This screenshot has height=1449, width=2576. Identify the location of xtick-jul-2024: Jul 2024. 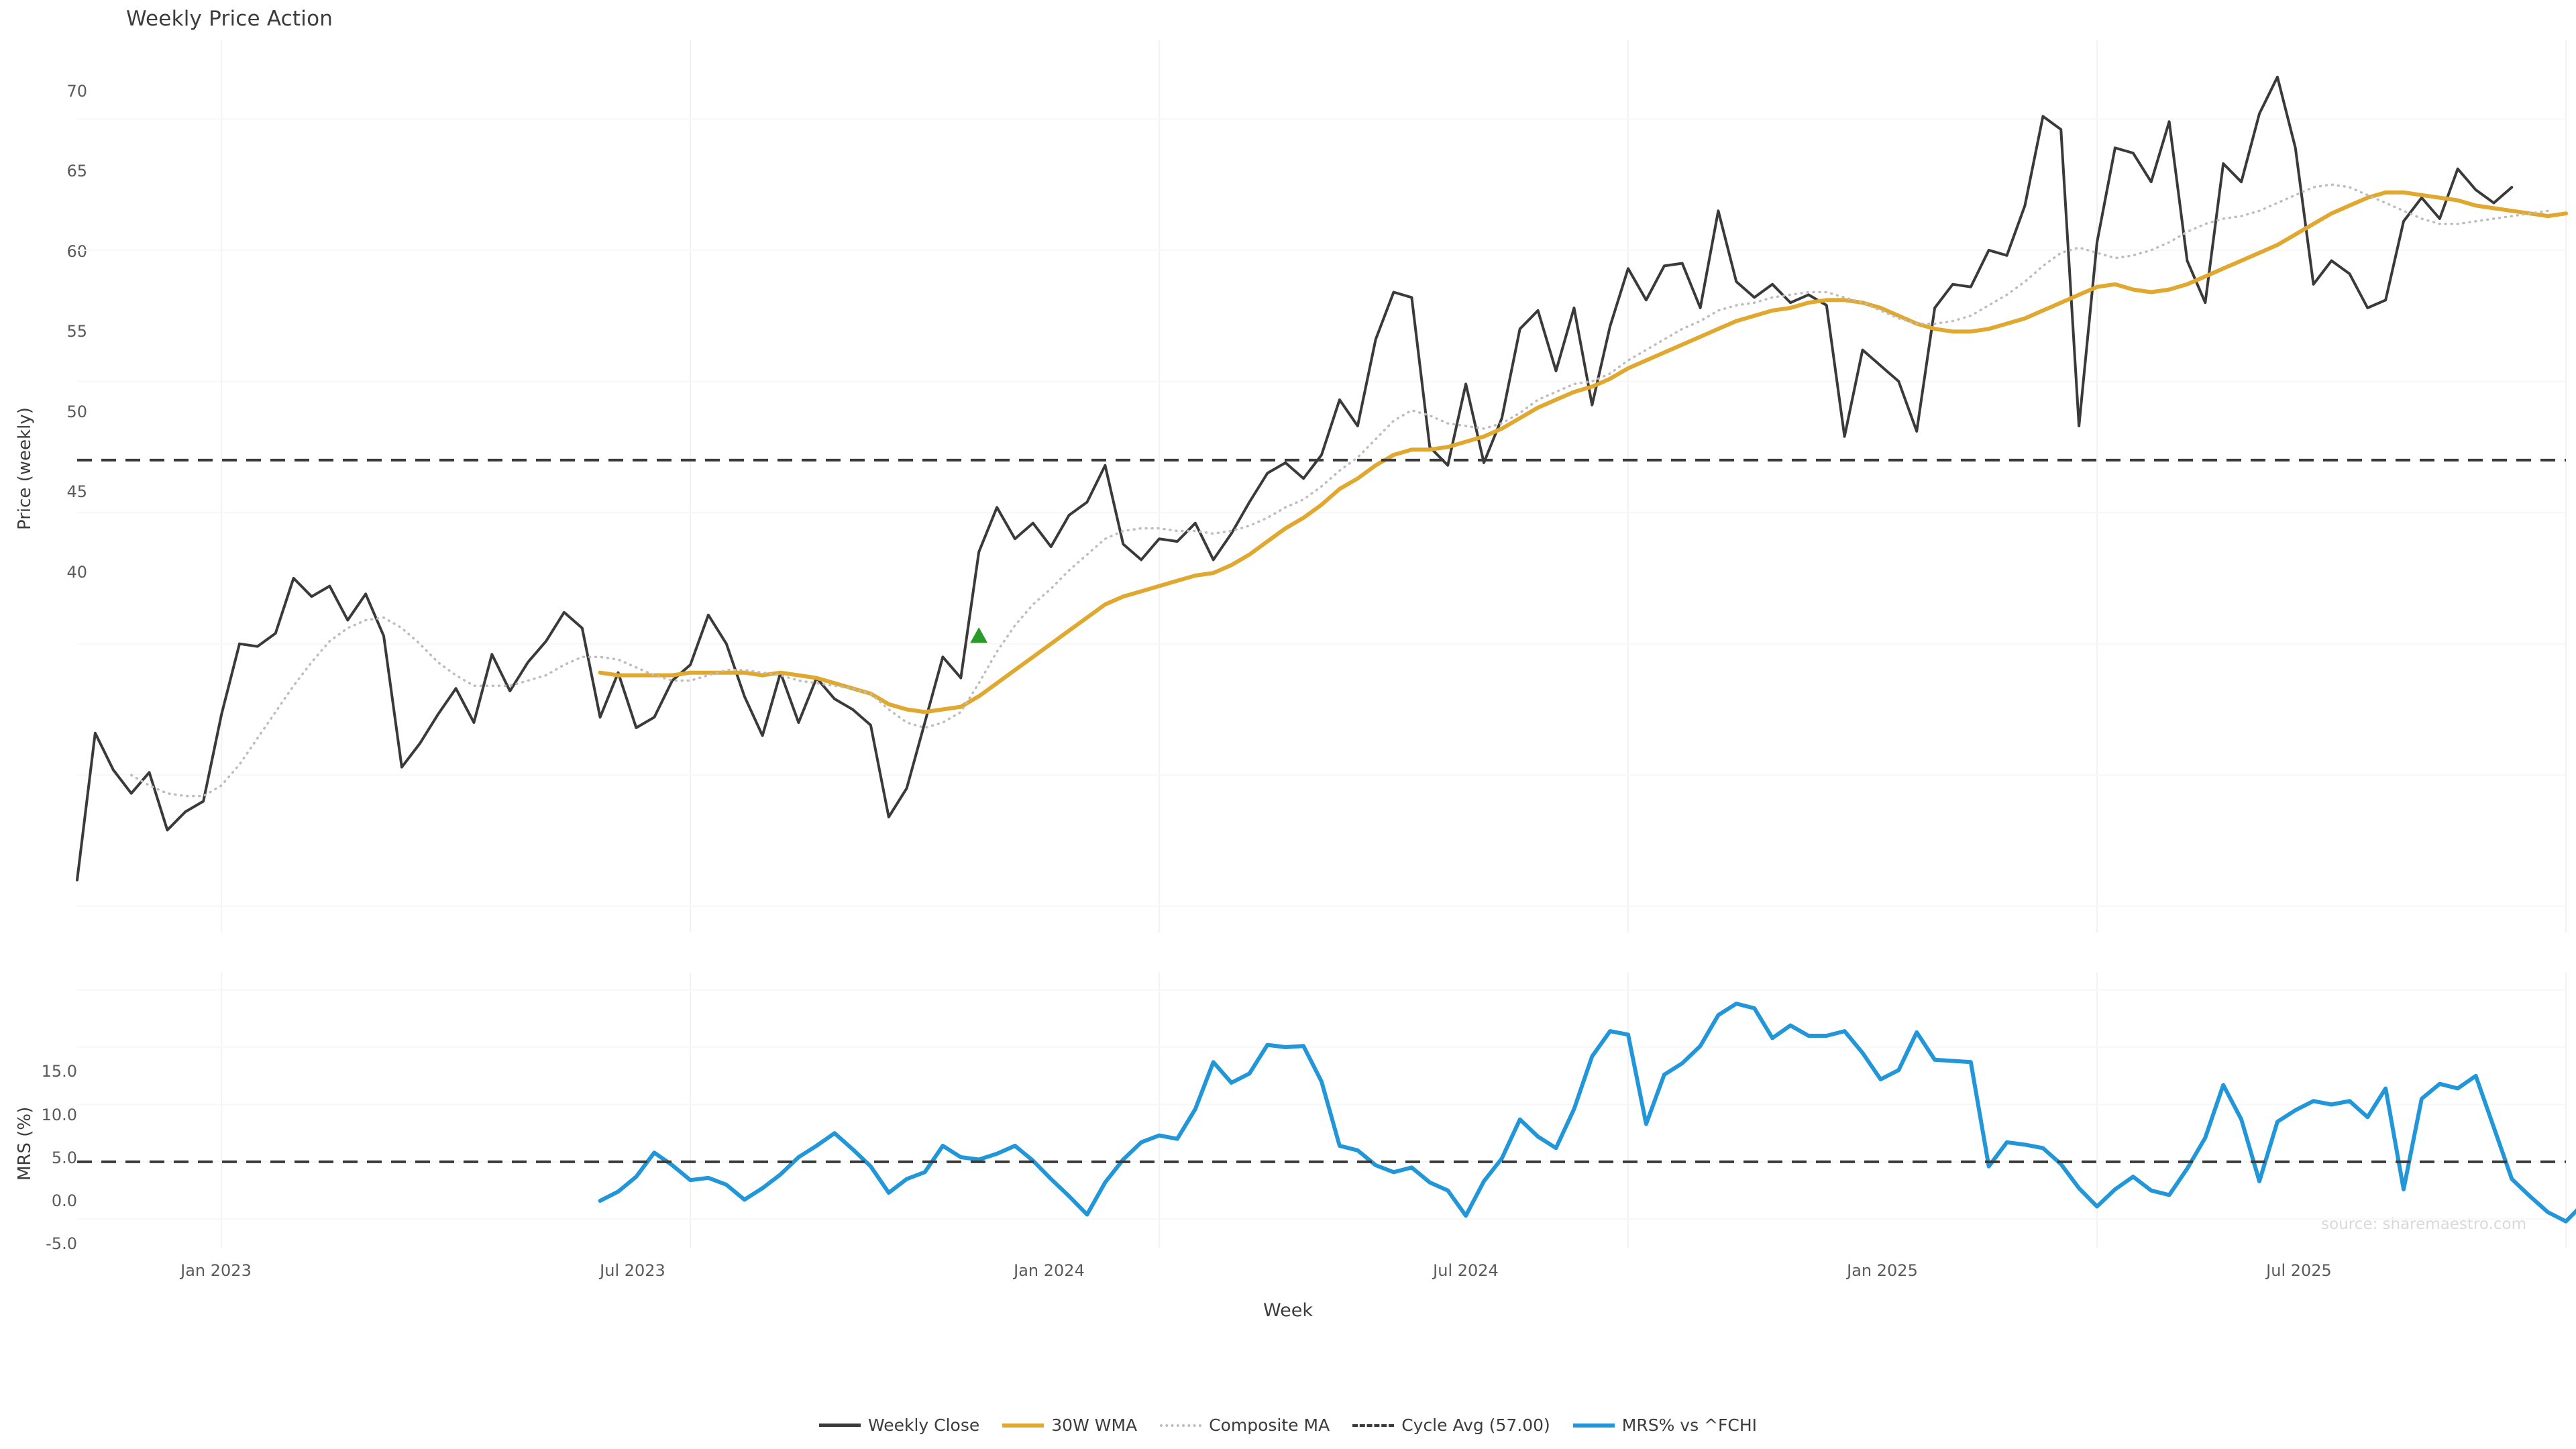
(1466, 1270).